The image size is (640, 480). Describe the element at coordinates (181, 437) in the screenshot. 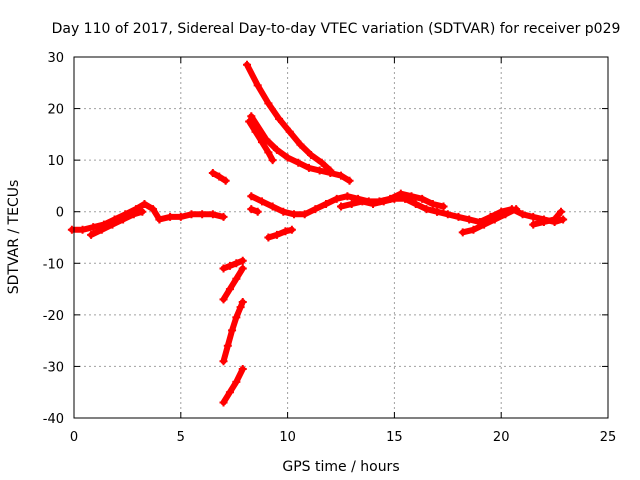

I see `x-tick-label: 5` at that location.